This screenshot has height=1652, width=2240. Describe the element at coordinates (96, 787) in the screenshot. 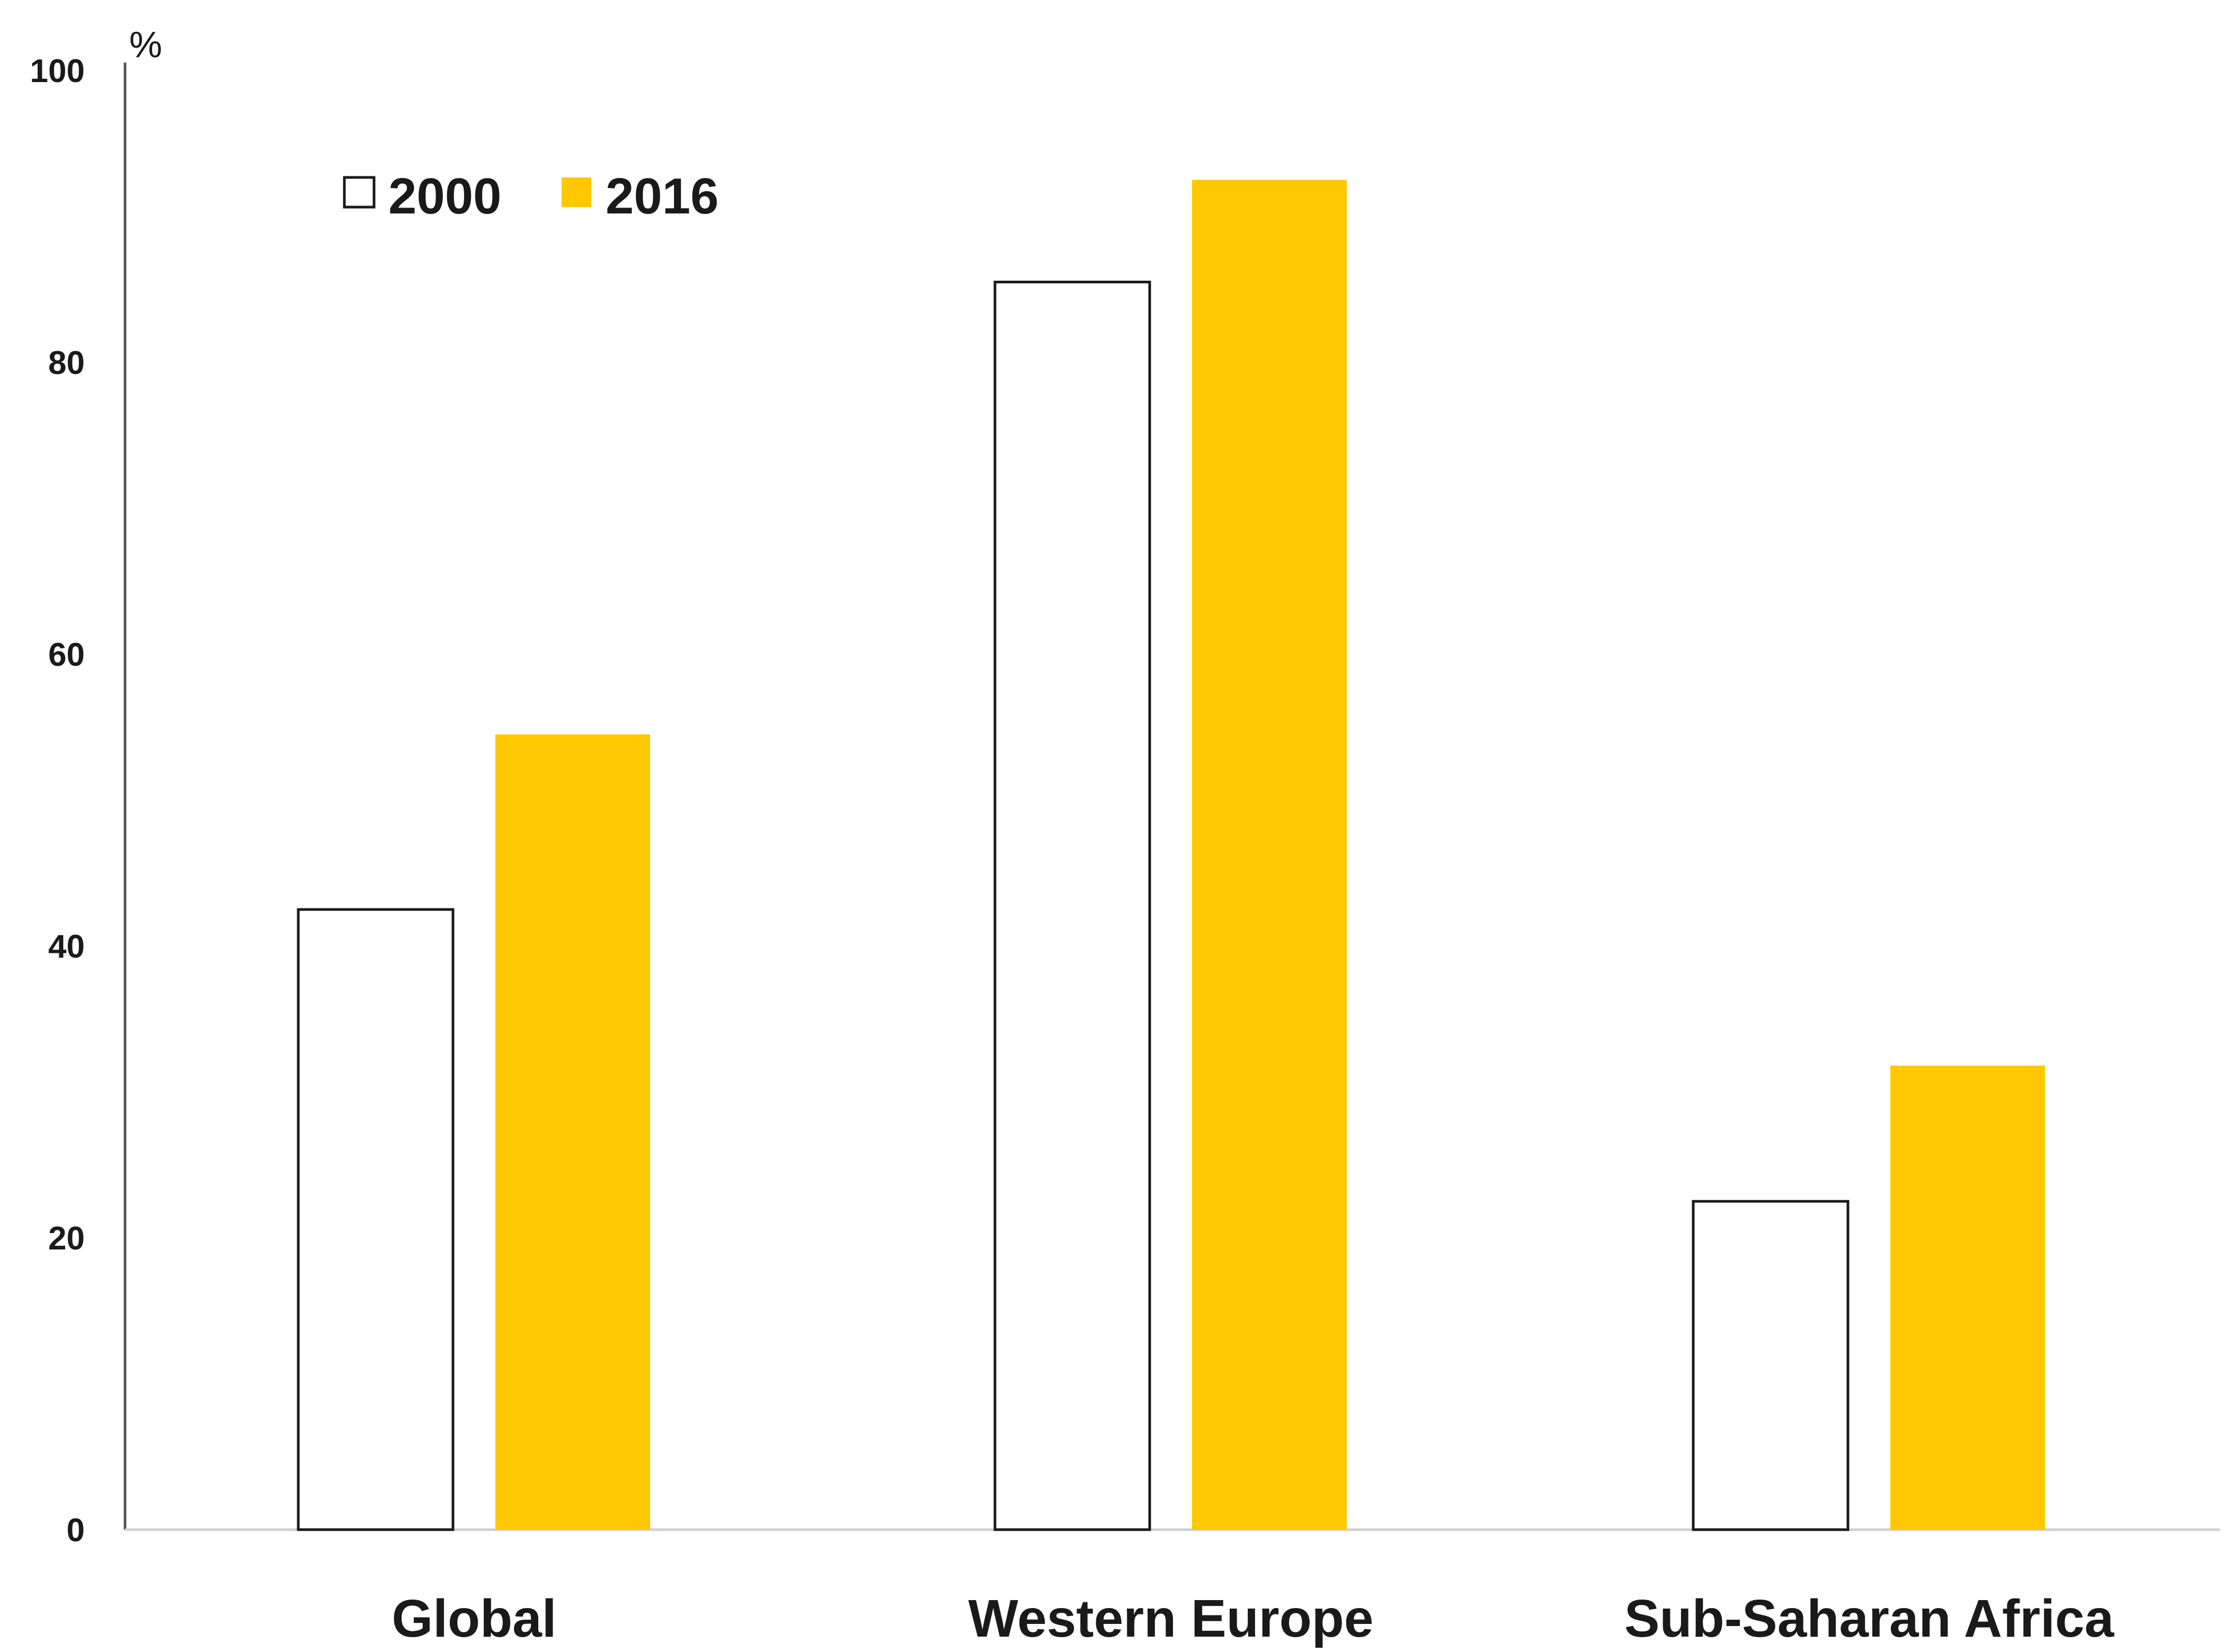

I see `y-axis: % 0 20 40 60 80 100` at that location.